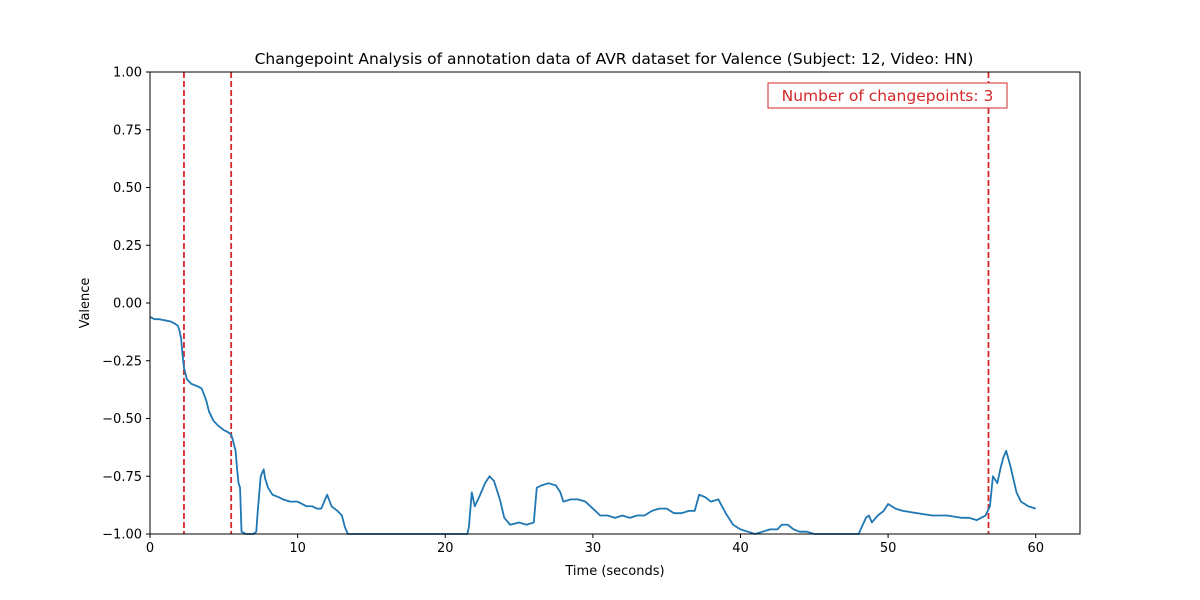 This screenshot has width=1200, height=600. I want to click on y-tick-label: −0.50, so click(122, 419).